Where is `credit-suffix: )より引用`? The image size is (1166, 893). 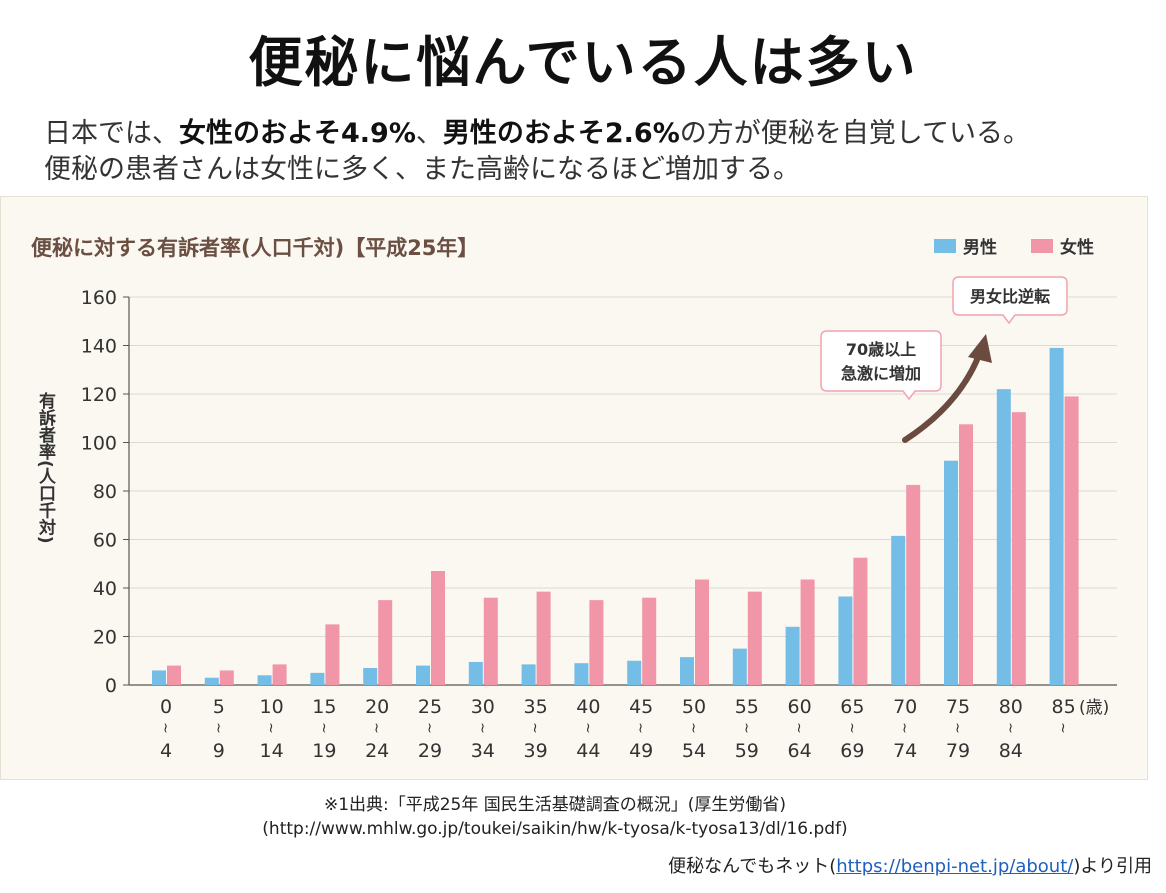
credit-suffix: )より引用 is located at coordinates (1112, 866).